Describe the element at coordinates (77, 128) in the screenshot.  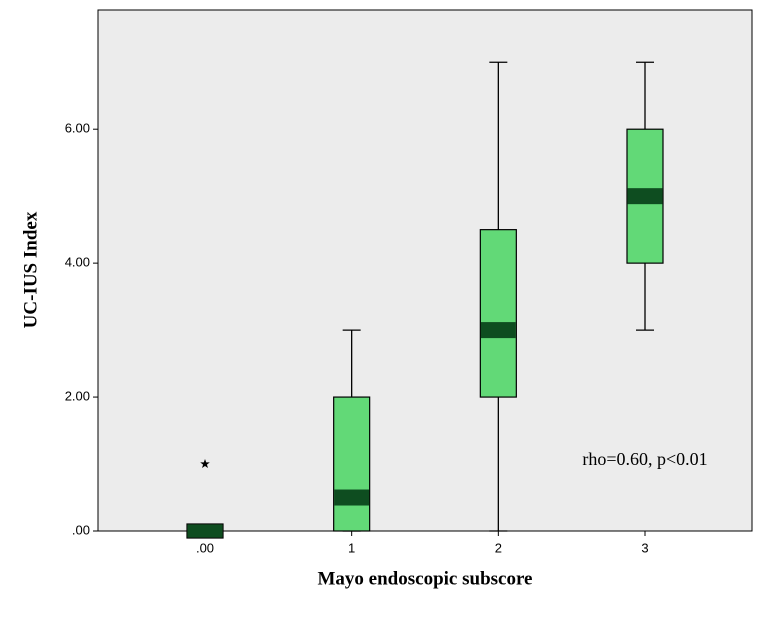
I see `y-tick-label: 6.00` at that location.